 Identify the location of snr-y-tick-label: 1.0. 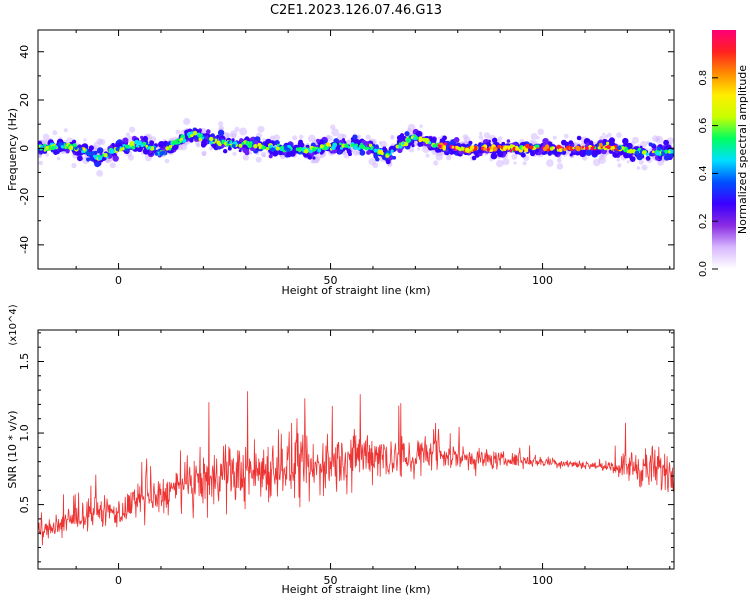
(24, 433).